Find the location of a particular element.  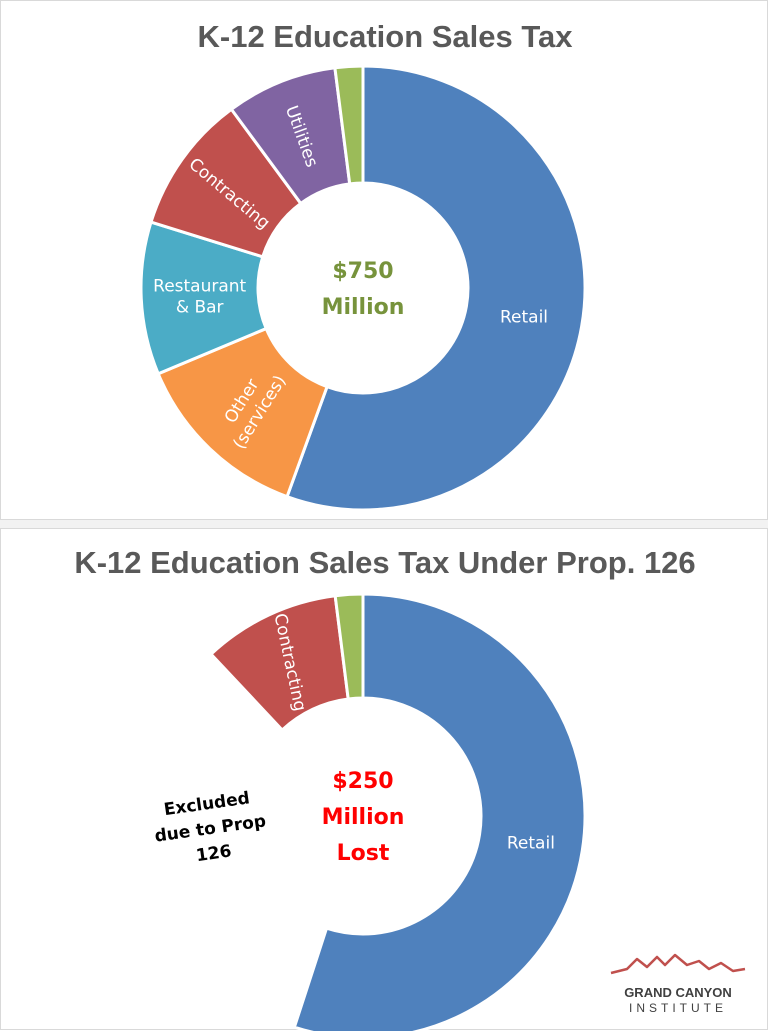

chart-title: K-12 Education Sales Tax is located at coordinates (385, 36).